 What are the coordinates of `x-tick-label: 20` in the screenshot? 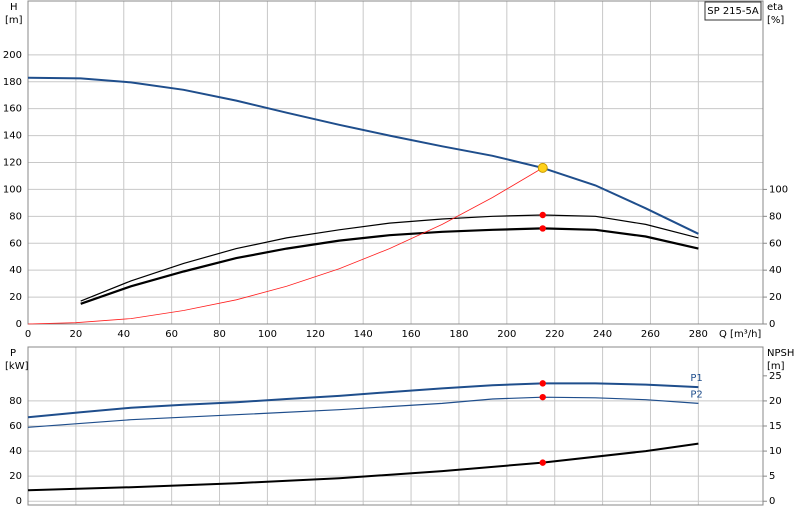 It's located at (76, 334).